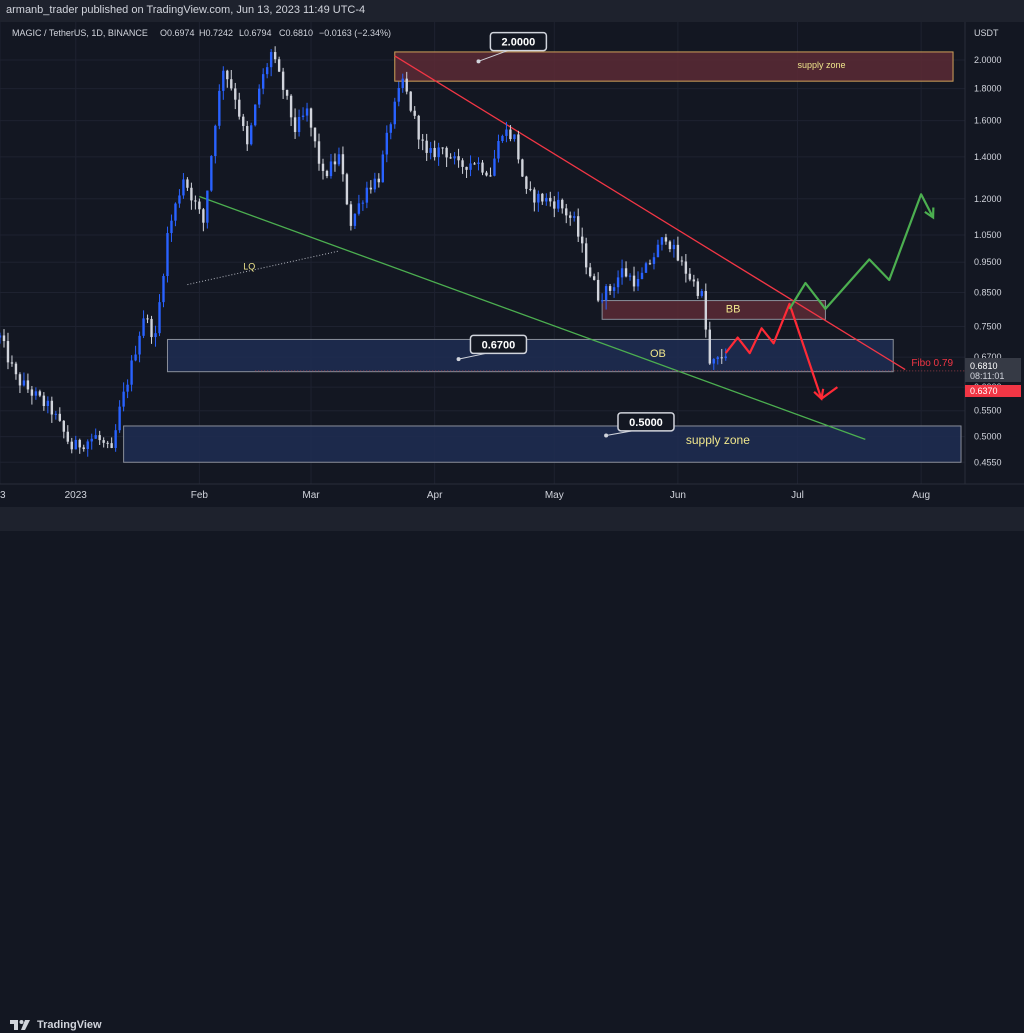 The image size is (1024, 1033). What do you see at coordinates (988, 262) in the screenshot?
I see `y-tick-label: 0.9500` at bounding box center [988, 262].